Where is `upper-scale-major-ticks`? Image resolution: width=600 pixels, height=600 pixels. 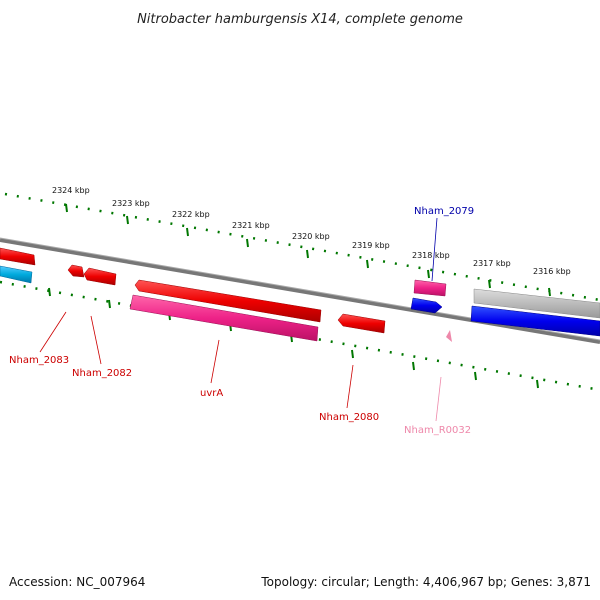
upper-scale-major-ticks is located at coordinates (308, 250).